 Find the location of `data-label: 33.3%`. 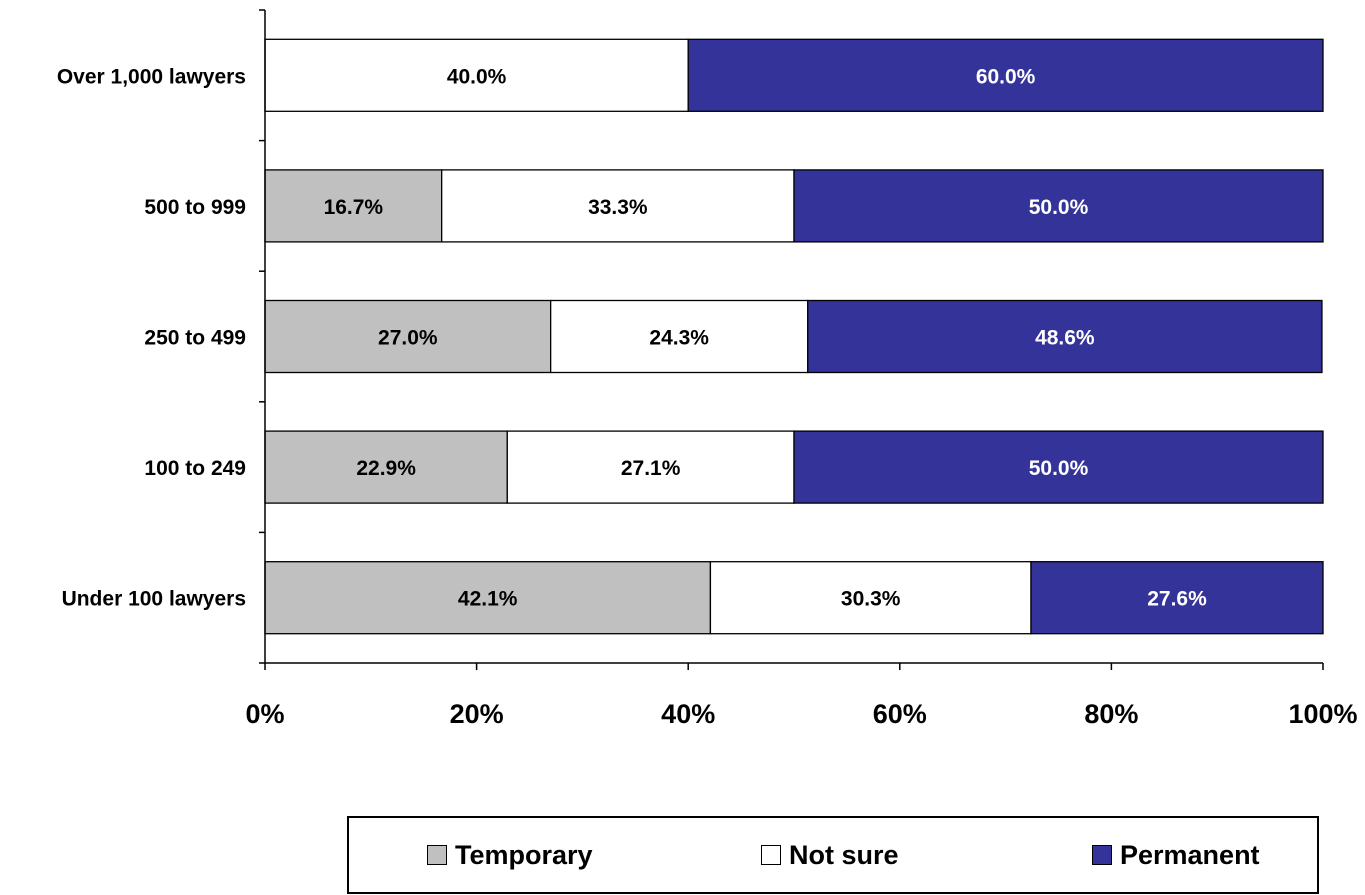

data-label: 33.3% is located at coordinates (618, 207).